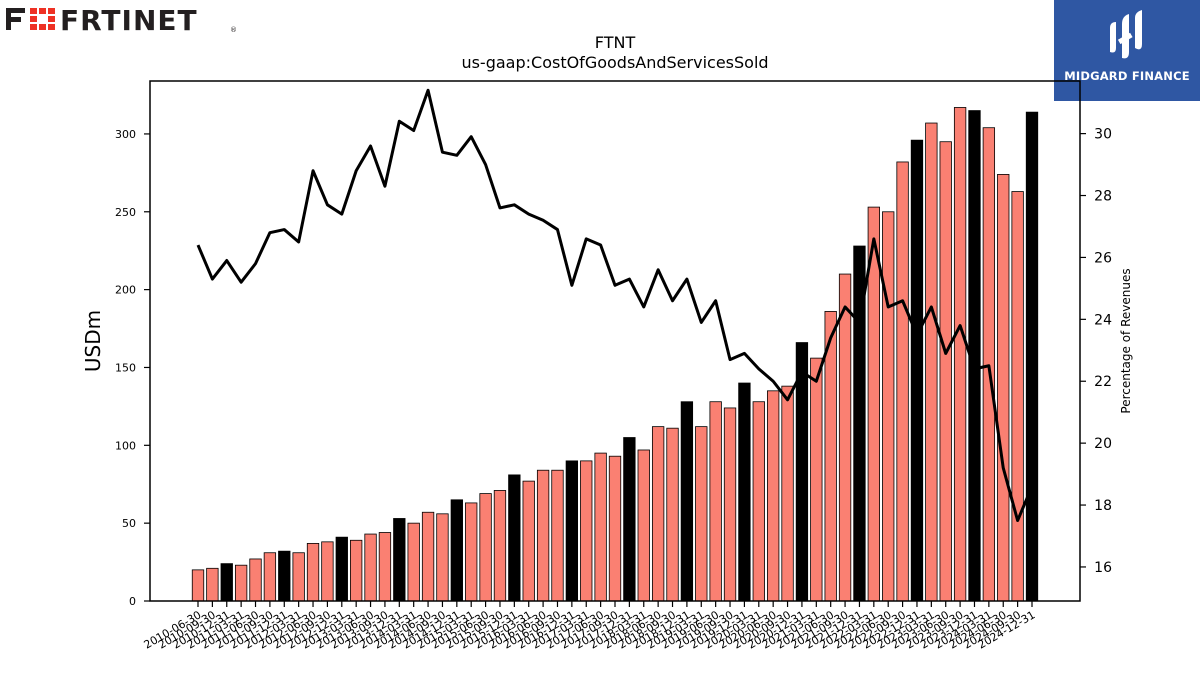  Describe the element at coordinates (1103, 258) in the screenshot. I see `y2-tick-label: 26` at that location.